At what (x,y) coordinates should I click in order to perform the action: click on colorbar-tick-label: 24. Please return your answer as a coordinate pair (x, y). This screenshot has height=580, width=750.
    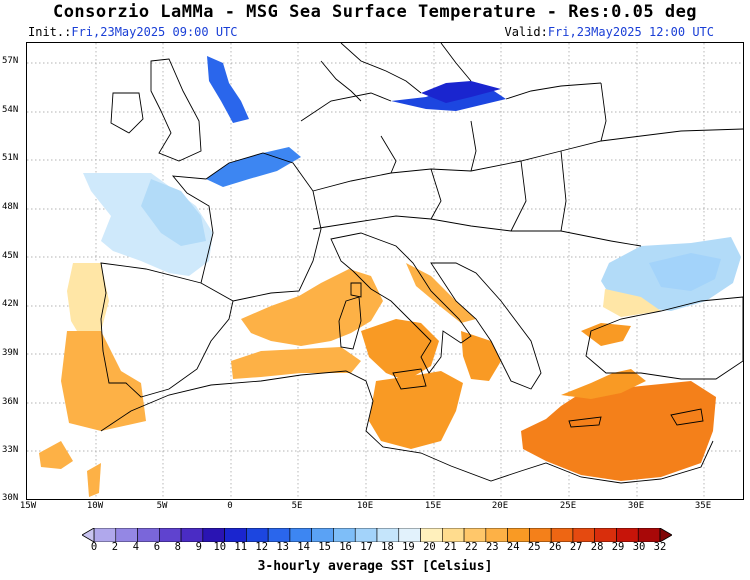
    Looking at the image, I should click on (513, 547).